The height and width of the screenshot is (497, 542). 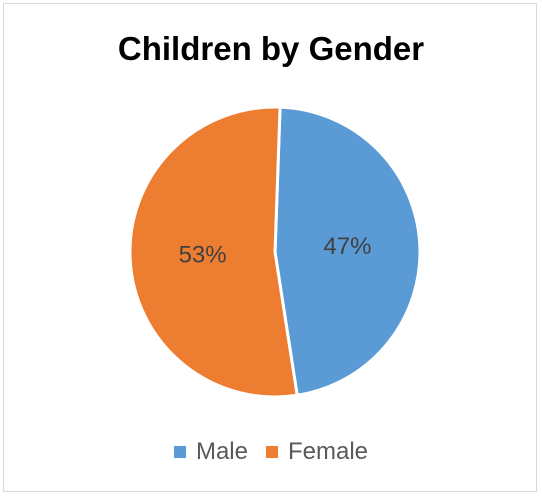 I want to click on chart-legend: Male Female, so click(x=271, y=452).